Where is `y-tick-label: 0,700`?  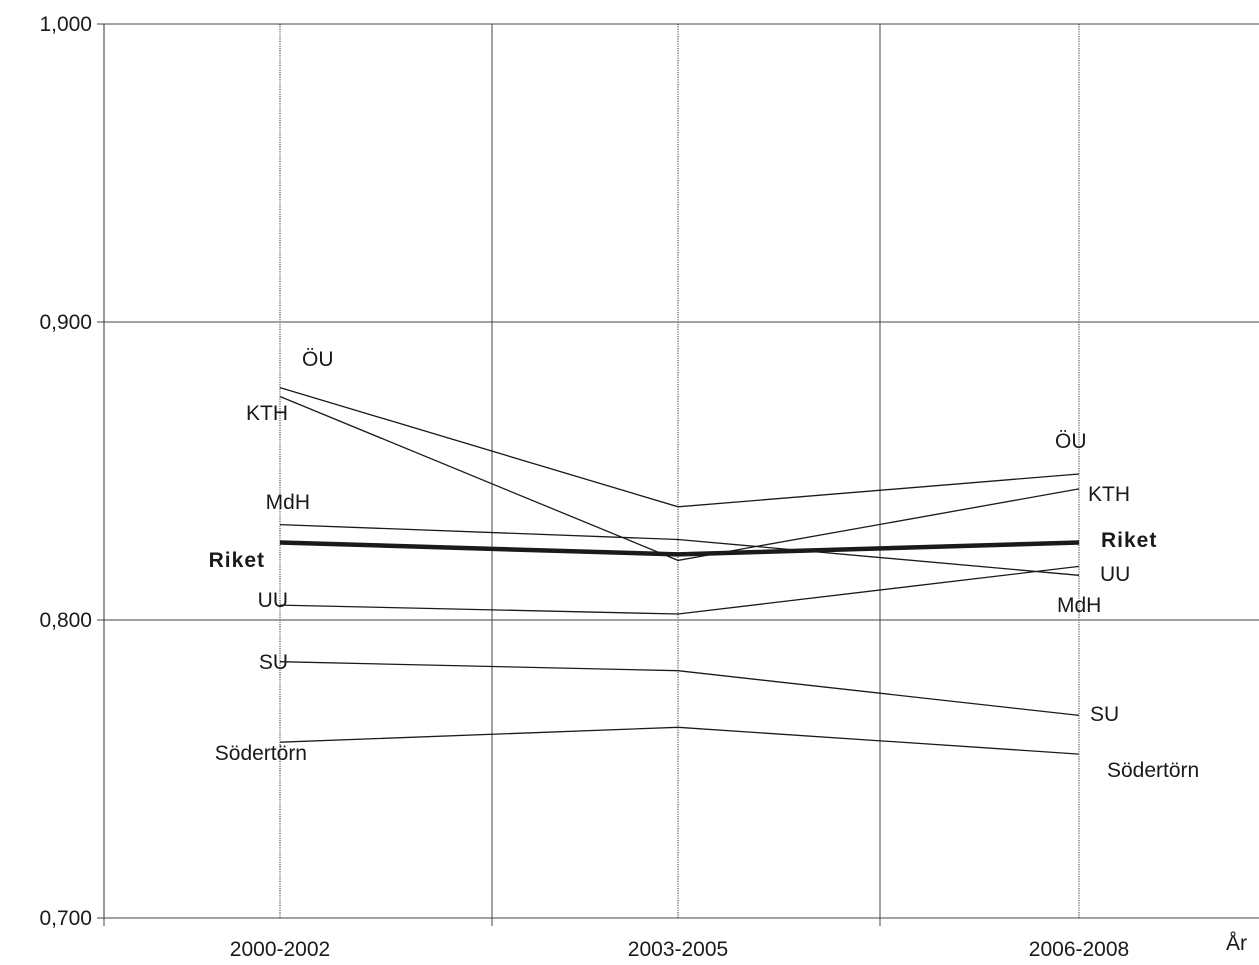
y-tick-label: 0,700 is located at coordinates (65, 918).